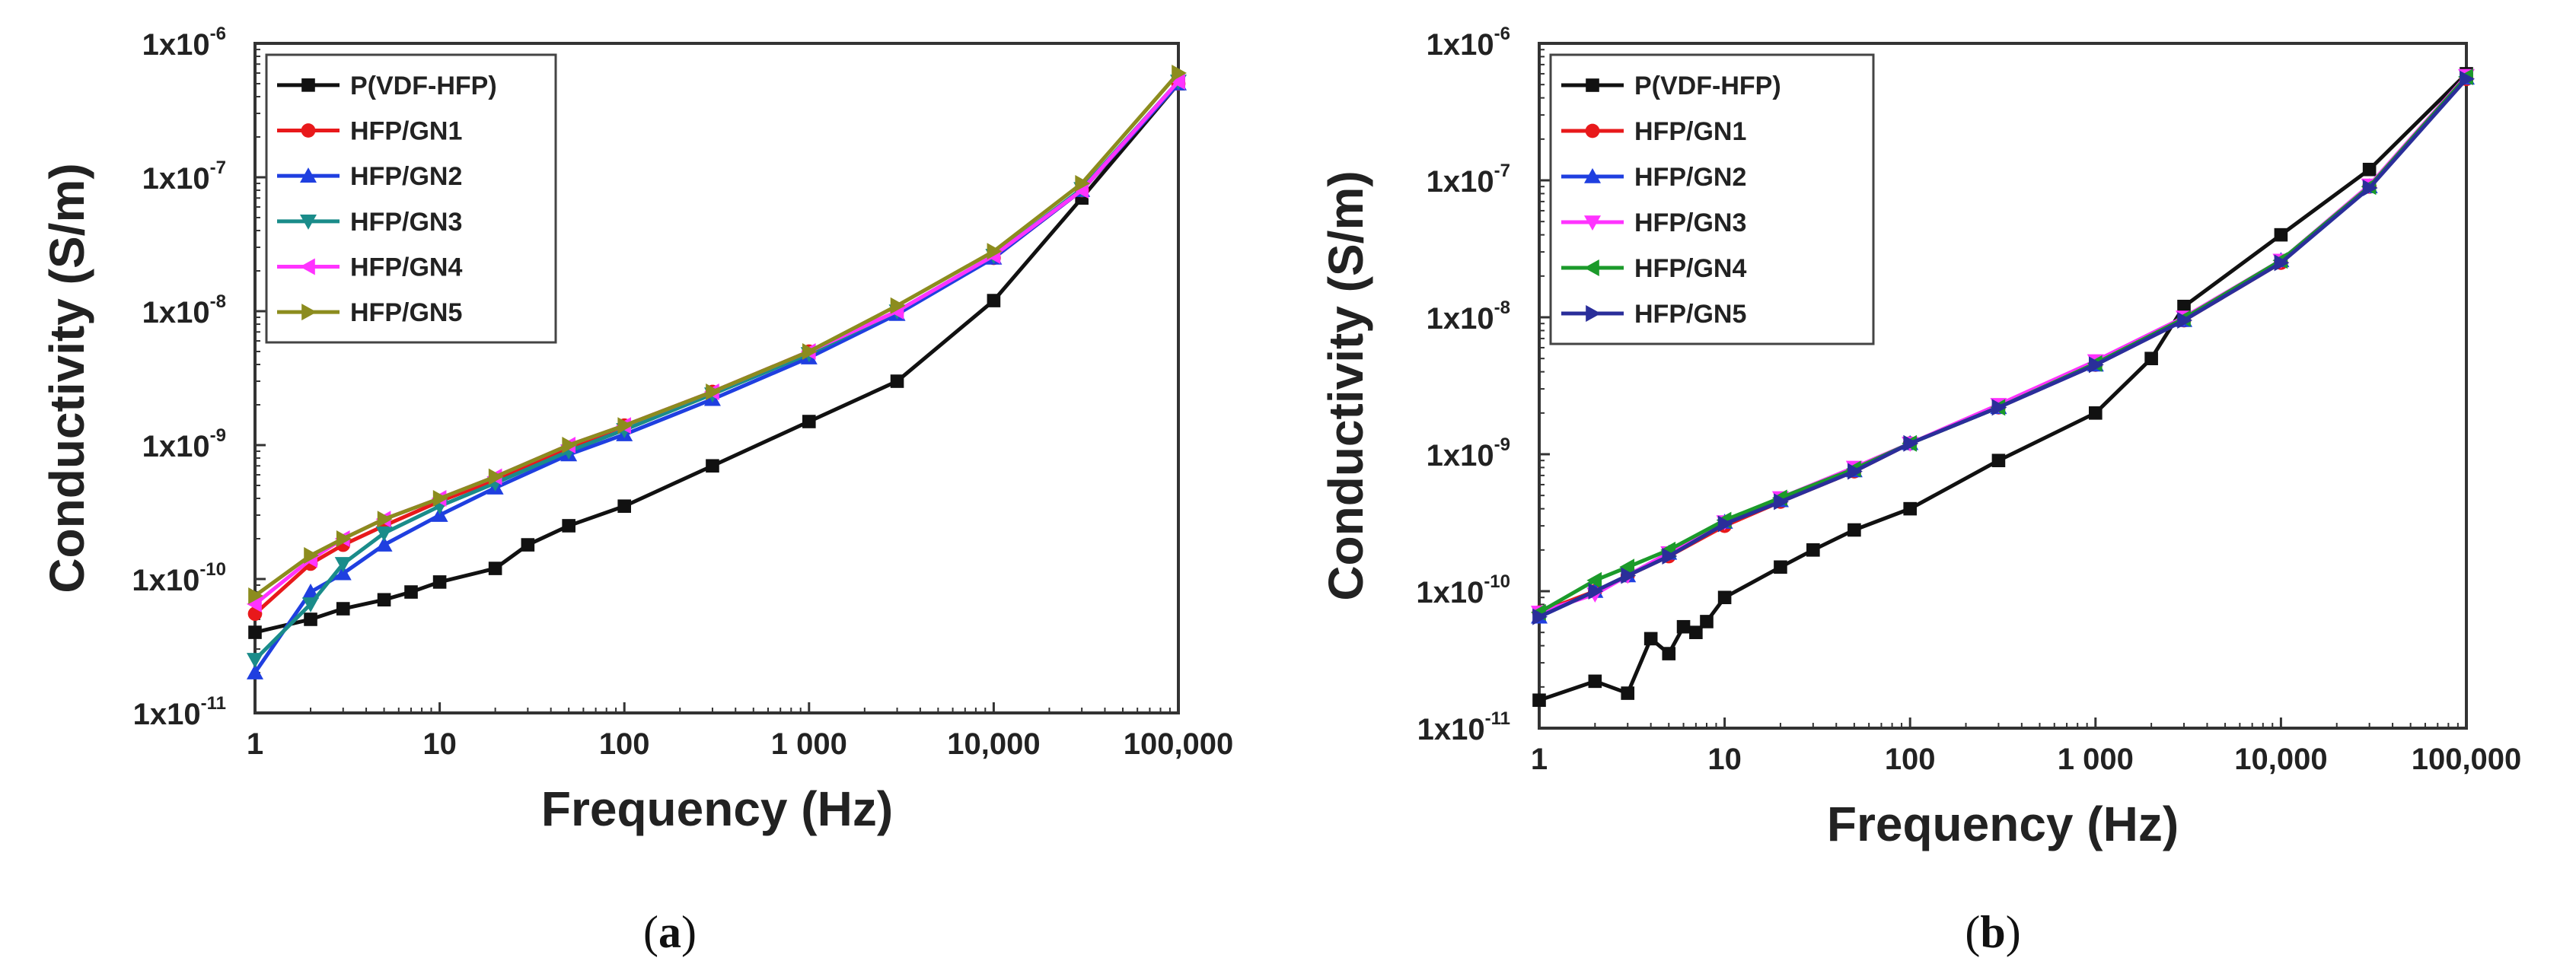 The height and width of the screenshot is (980, 2576). Describe the element at coordinates (2014, 932) in the screenshot. I see `panel-label-close-paren: )` at that location.